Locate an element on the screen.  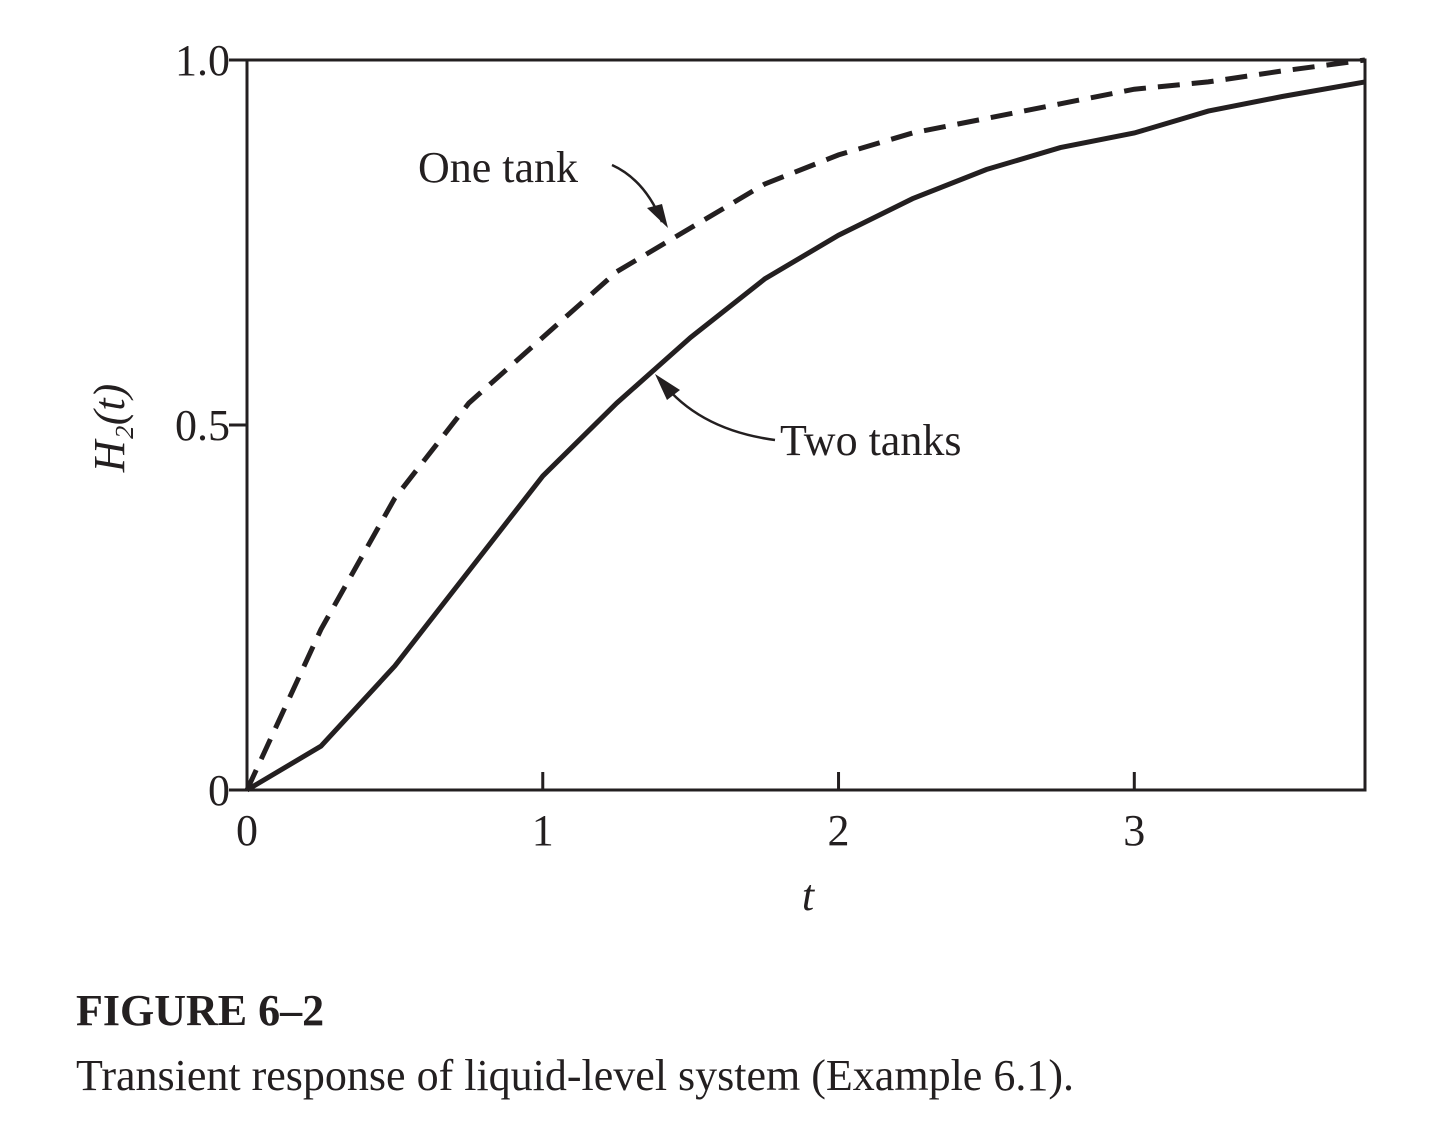
y-tick-label: 0 is located at coordinates (219, 790).